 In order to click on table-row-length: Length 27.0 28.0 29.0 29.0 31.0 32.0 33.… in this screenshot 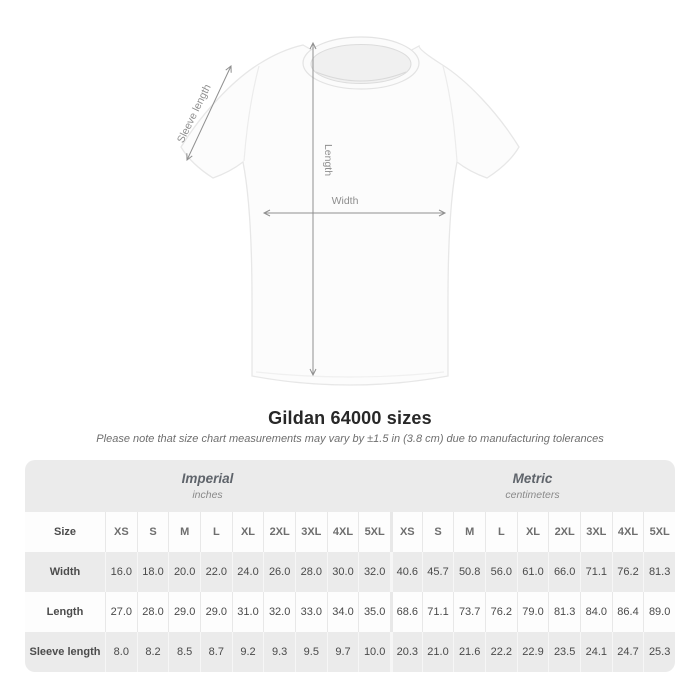, I will do `click(350, 612)`.